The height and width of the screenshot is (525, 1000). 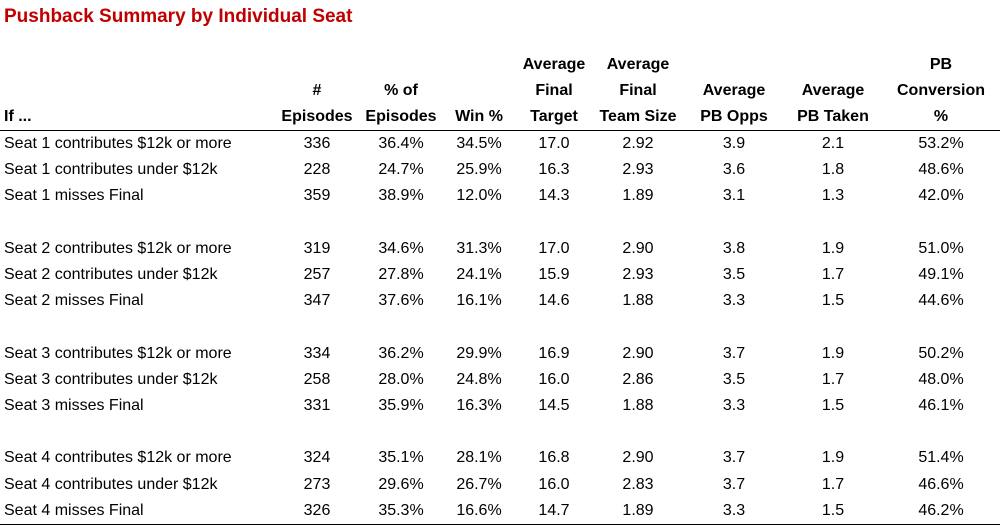 What do you see at coordinates (734, 103) in the screenshot?
I see `header-avg-pb-opps: Average PB Opps` at bounding box center [734, 103].